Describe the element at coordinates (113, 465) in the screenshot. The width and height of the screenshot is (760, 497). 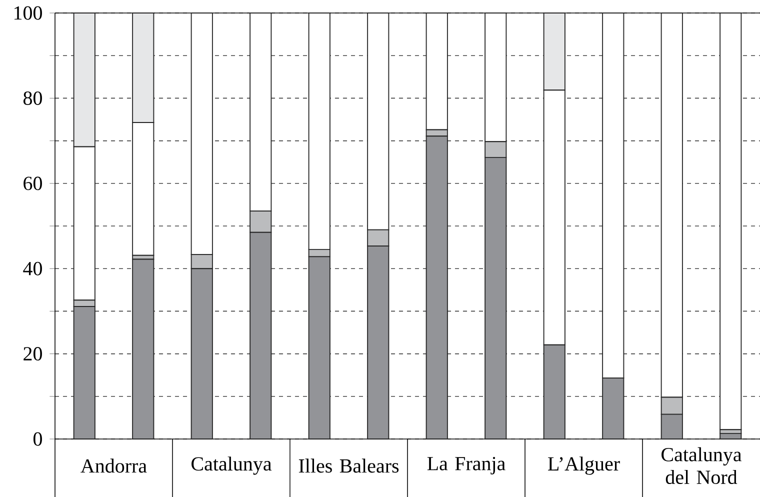
I see `x-tick-label: Andorra` at that location.